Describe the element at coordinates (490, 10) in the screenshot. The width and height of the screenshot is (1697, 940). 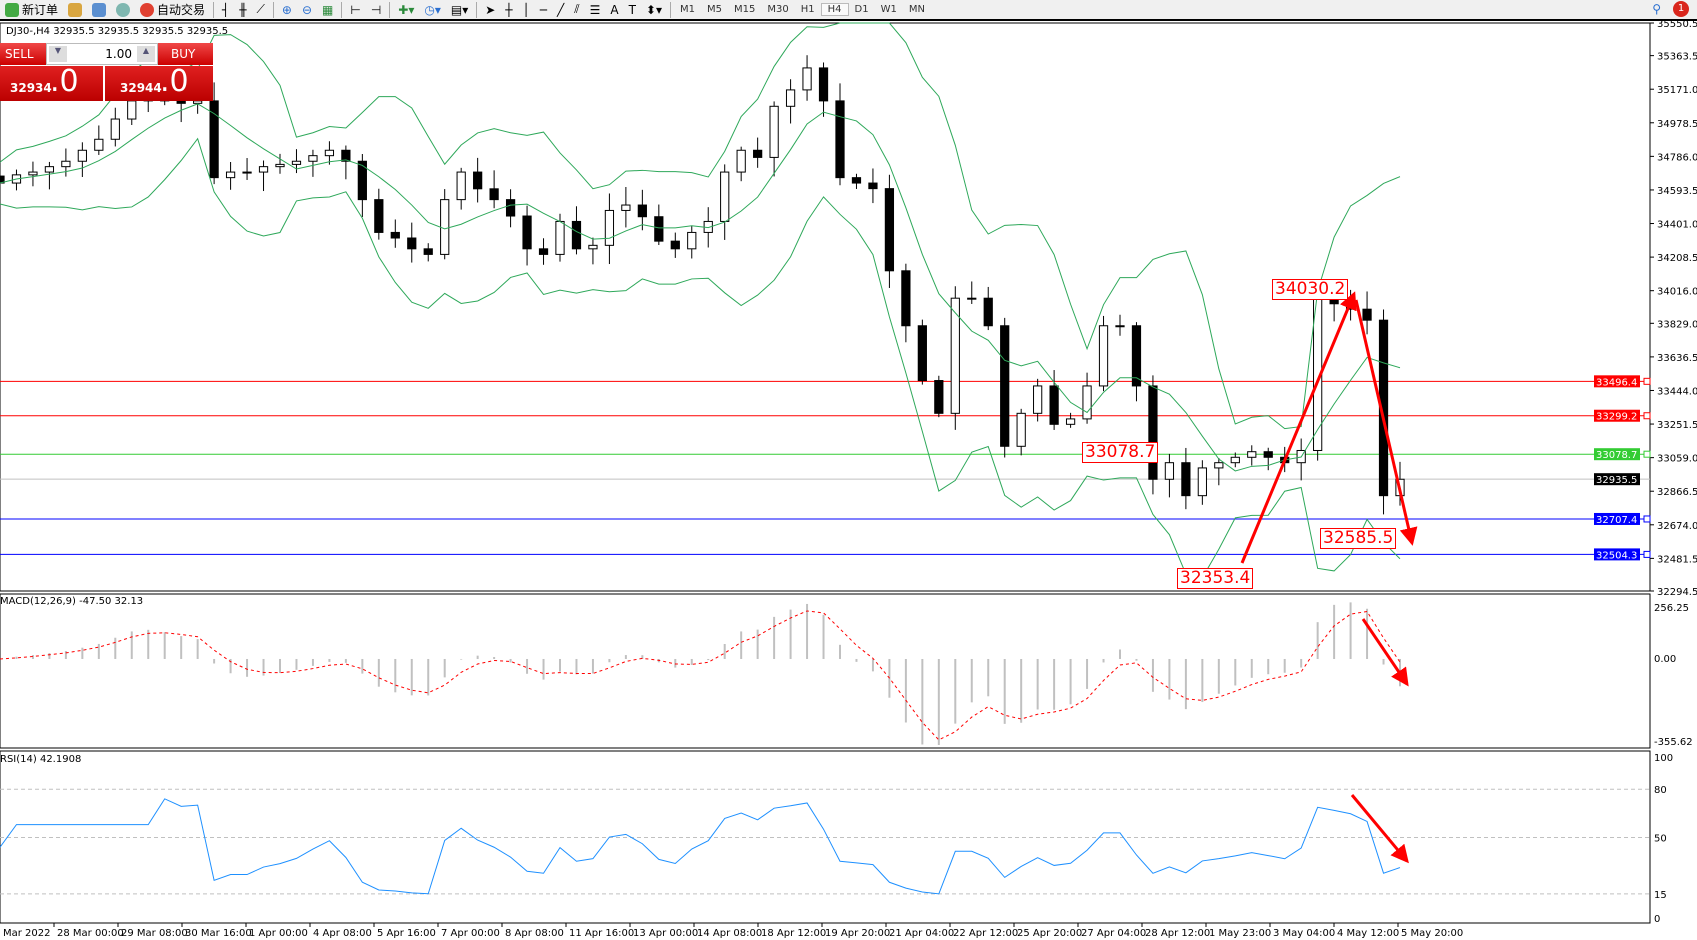
I see `cursor-tool: ➤` at that location.